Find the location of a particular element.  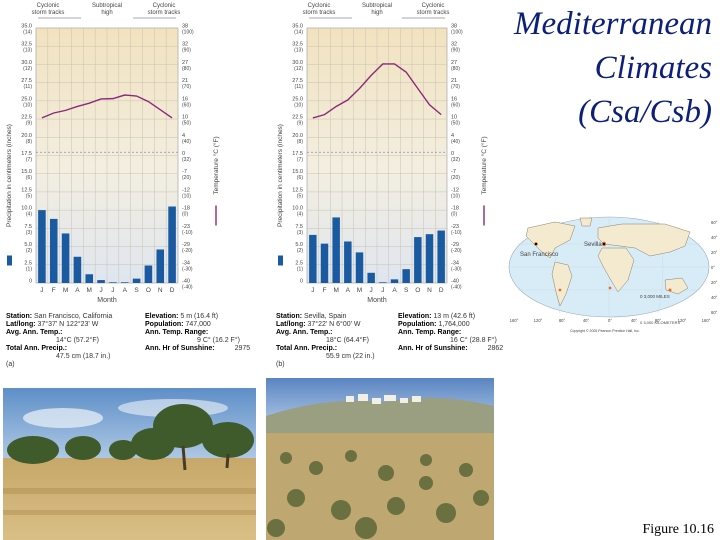

y-tick-label-left: 0 is located at coordinates (301, 282).